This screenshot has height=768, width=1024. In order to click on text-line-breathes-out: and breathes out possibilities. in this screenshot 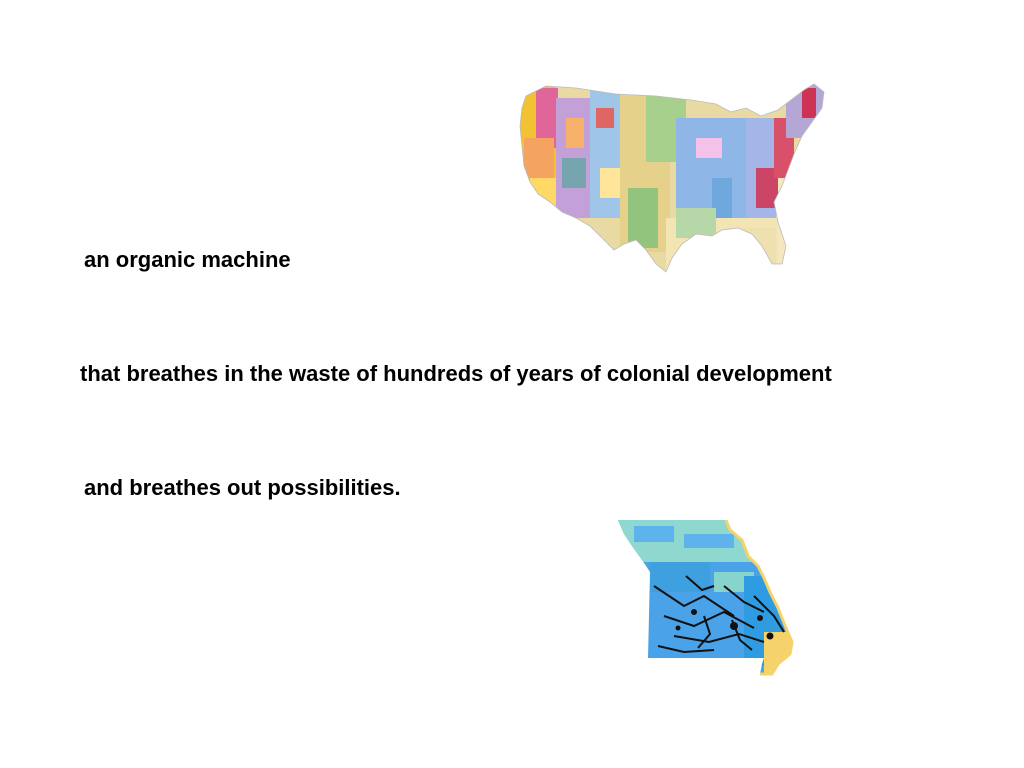, I will do `click(242, 487)`.